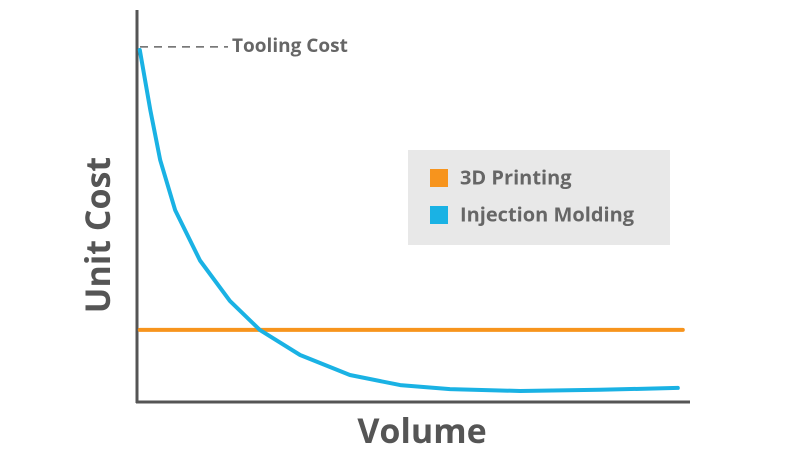 This screenshot has height=450, width=800. Describe the element at coordinates (547, 213) in the screenshot. I see `legend-label: Injection Molding` at that location.